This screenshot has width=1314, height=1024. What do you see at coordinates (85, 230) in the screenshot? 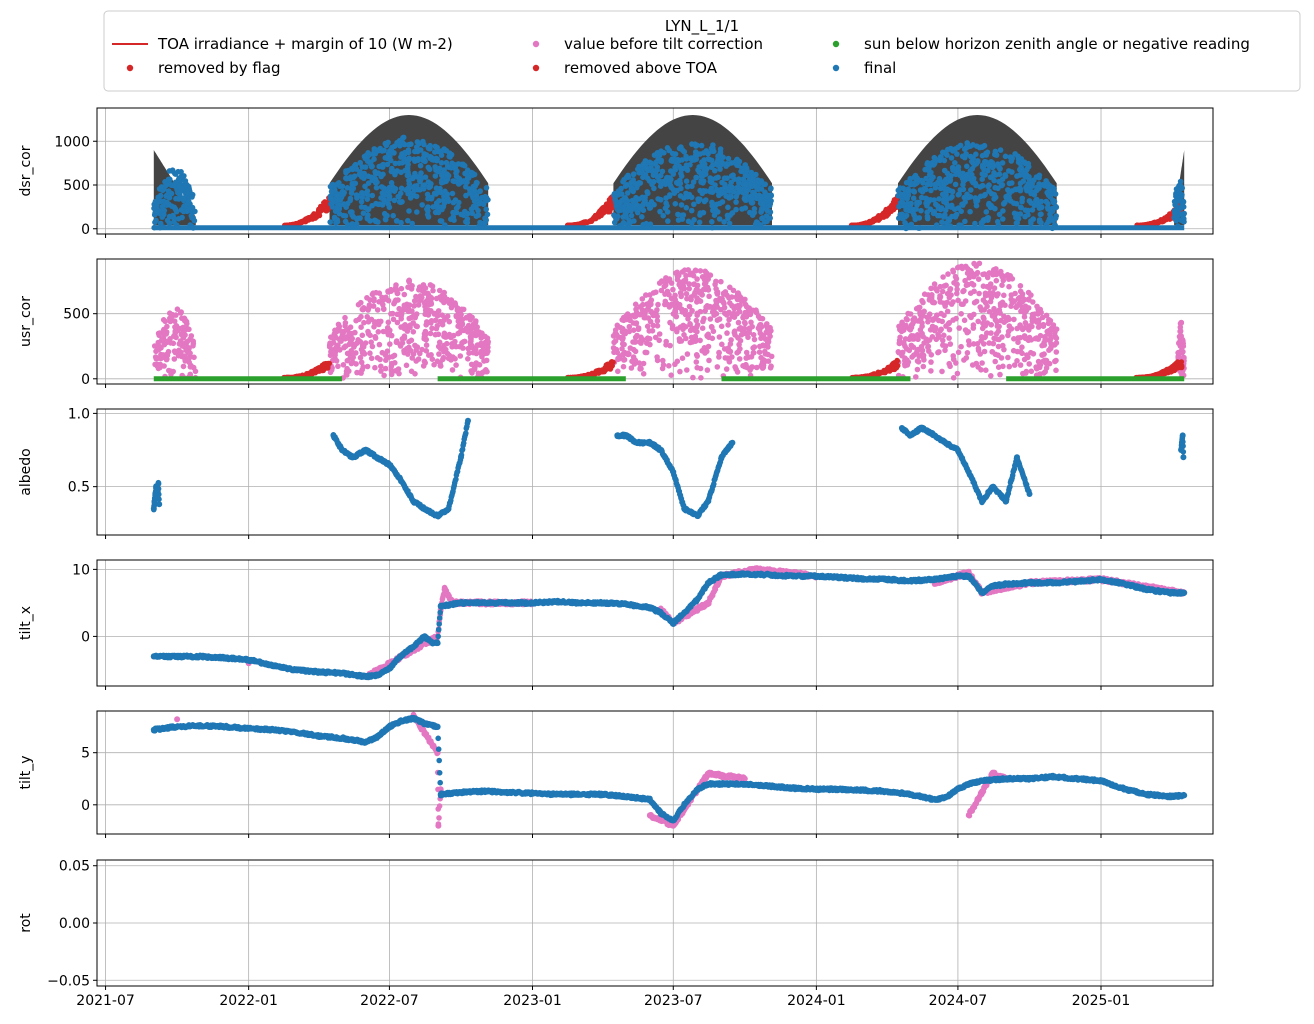
I see `y-tick-label: 0` at bounding box center [85, 230].